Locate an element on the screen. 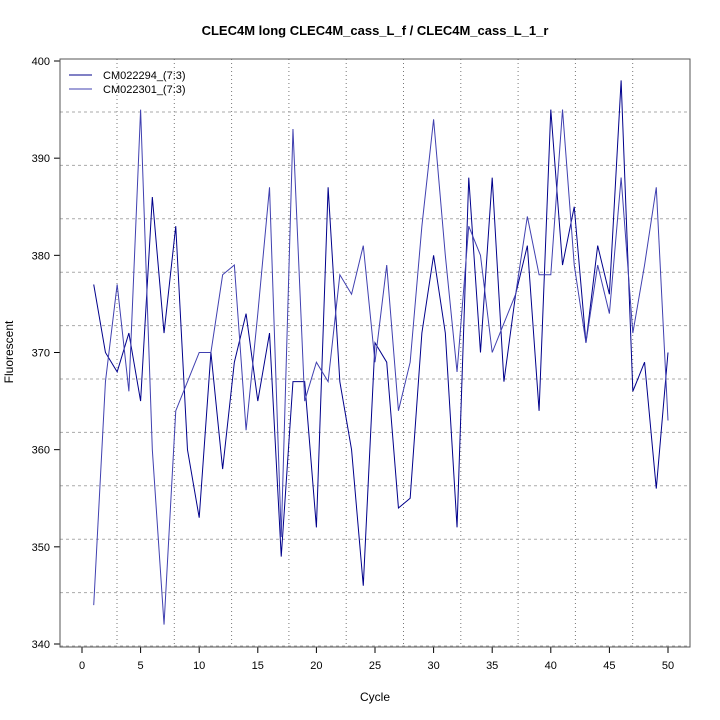  x-tick-label: 50 is located at coordinates (668, 666).